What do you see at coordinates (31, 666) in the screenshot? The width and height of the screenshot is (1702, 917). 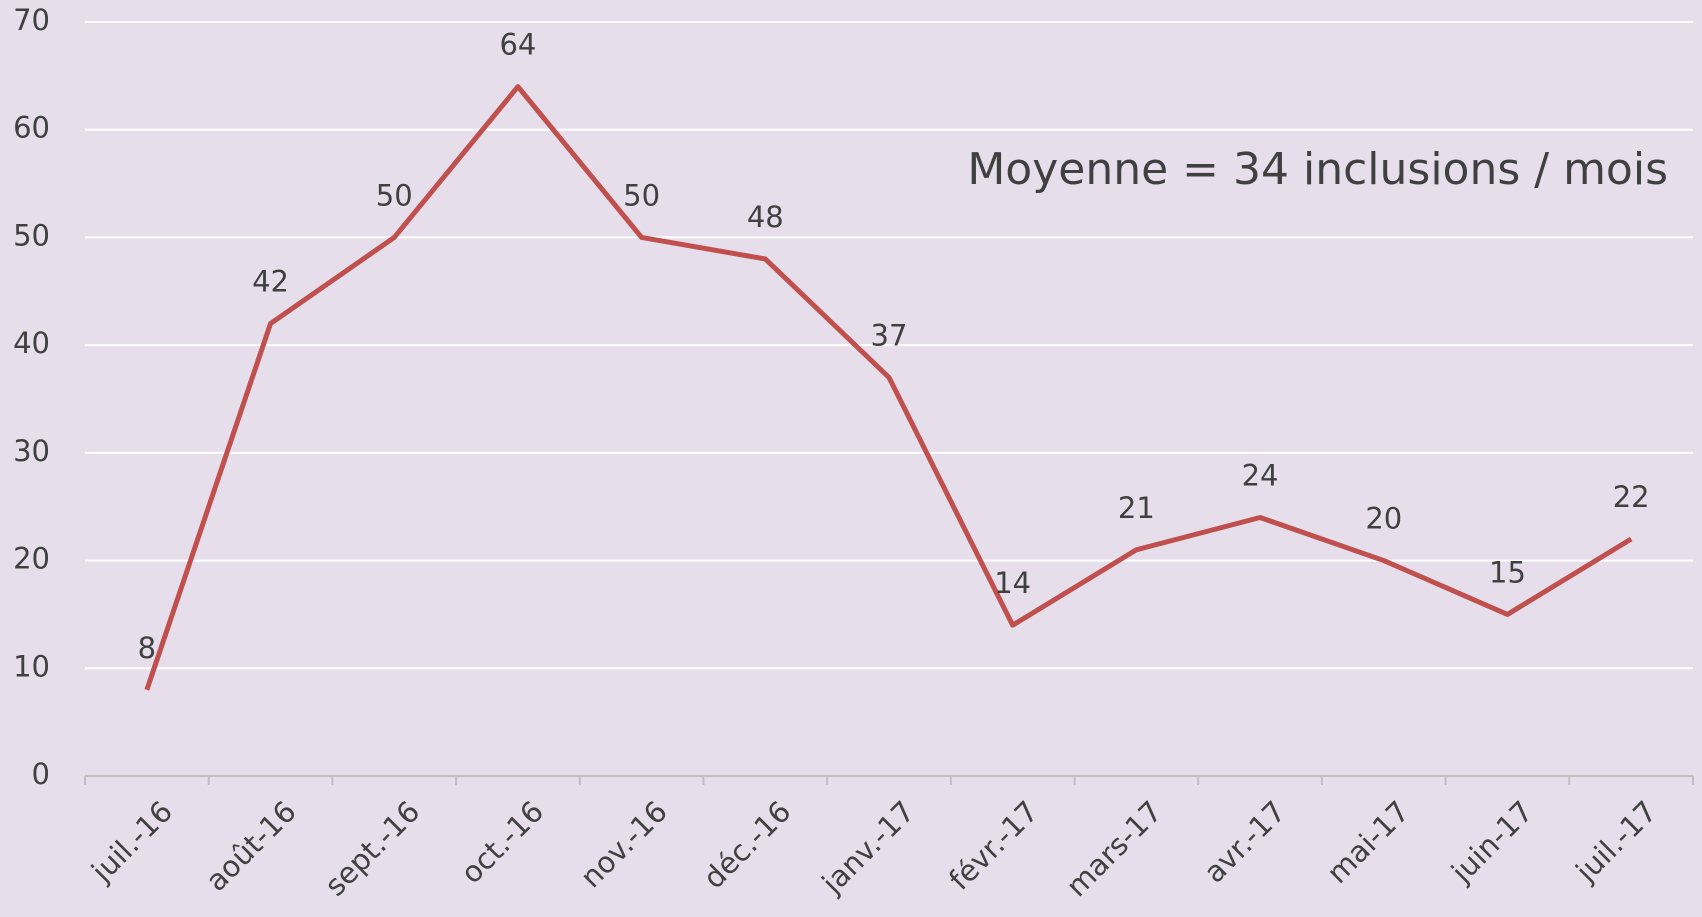 I see `y-tick-label: 10` at bounding box center [31, 666].